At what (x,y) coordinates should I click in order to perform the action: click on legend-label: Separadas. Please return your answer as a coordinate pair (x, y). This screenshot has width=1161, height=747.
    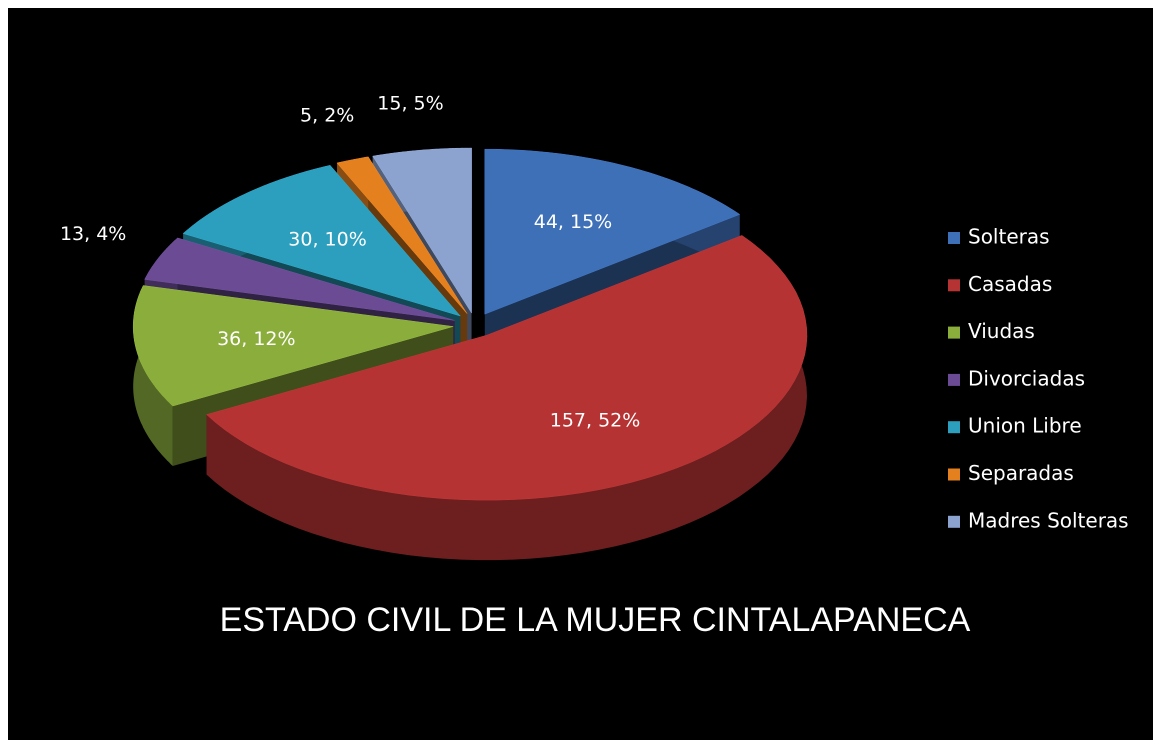
    Looking at the image, I should click on (1021, 473).